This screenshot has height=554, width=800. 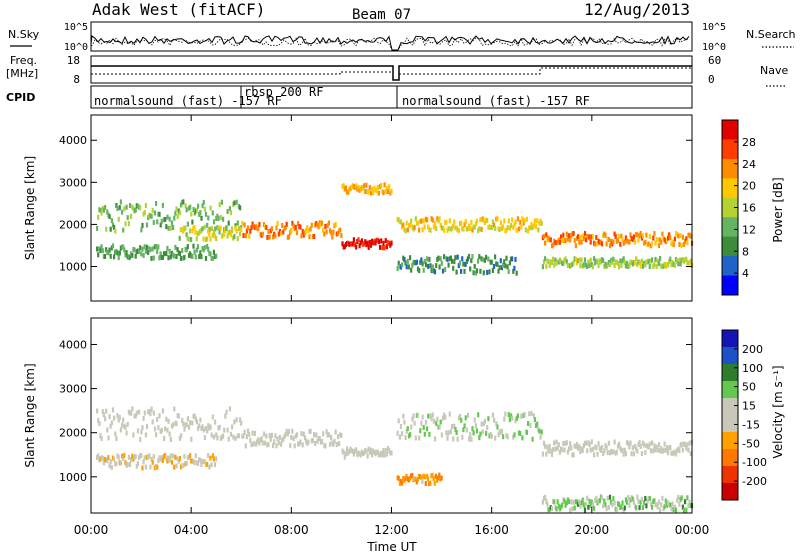 What do you see at coordinates (283, 92) in the screenshot?
I see `cpid-segment-2: rbsp 200 RF` at bounding box center [283, 92].